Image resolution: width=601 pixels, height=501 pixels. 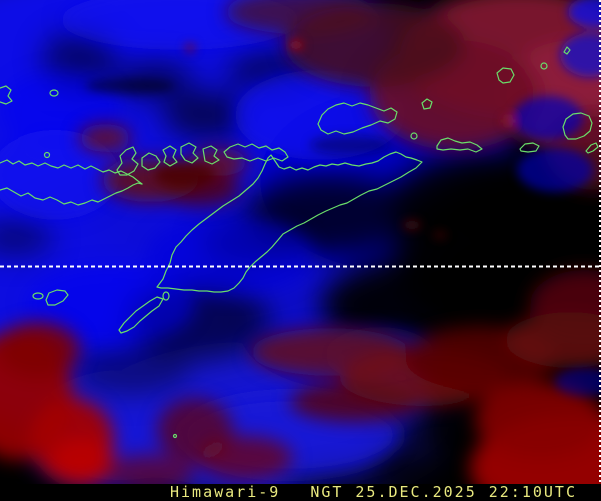 I want to click on coastline-left-fragment, so click(x=6, y=95).